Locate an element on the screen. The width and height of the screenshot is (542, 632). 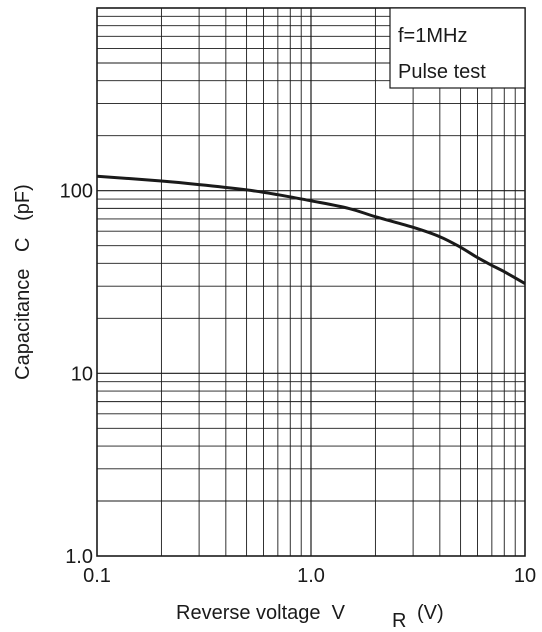
x-axis-title: Reverse voltage V R (V) is located at coordinates (310, 617).